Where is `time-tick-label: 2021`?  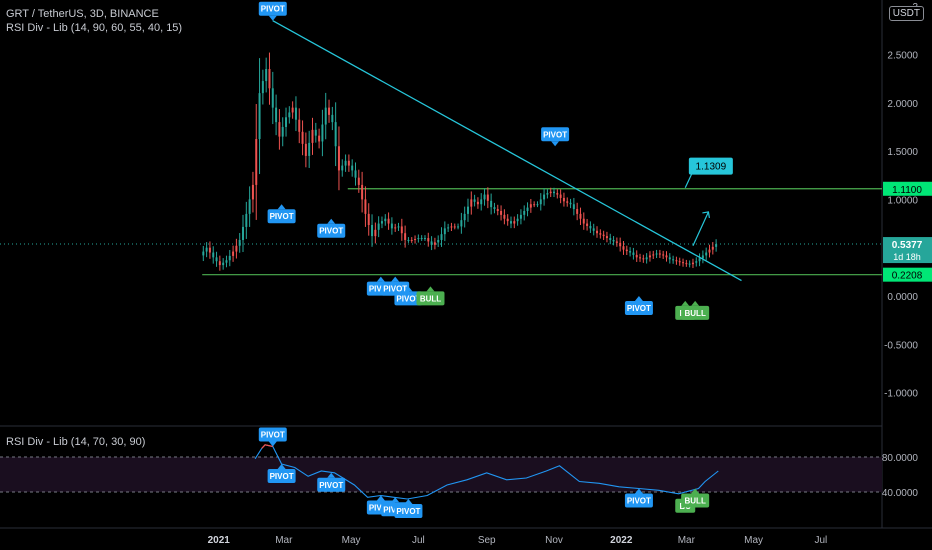
time-tick-label: 2021 is located at coordinates (219, 540).